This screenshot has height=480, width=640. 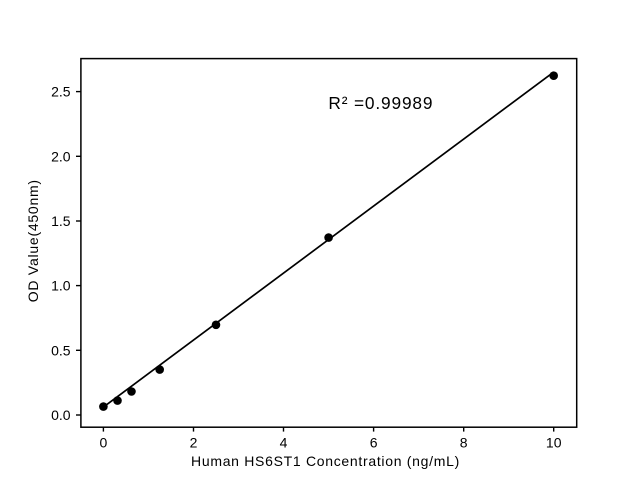 I want to click on svg-text: 6, so click(x=374, y=442).